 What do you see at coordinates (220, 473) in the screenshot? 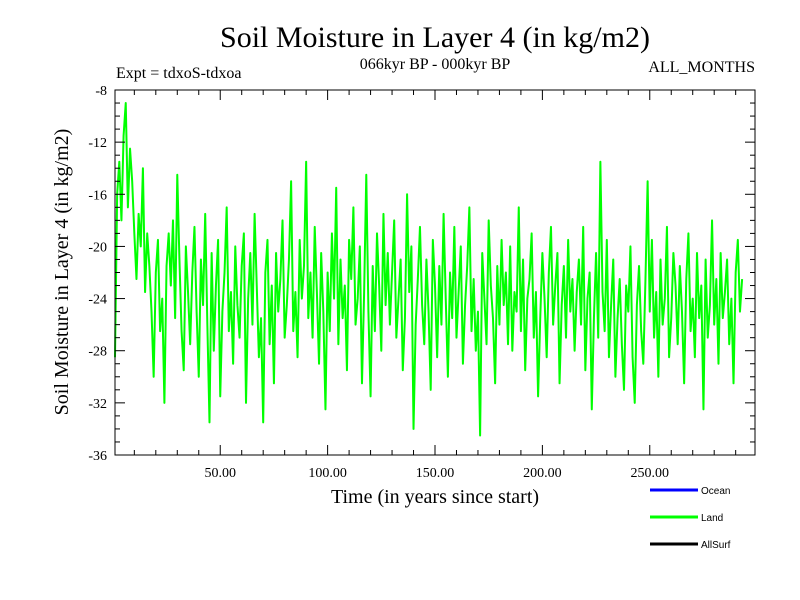
I see `x-tick-label: 50.00` at bounding box center [220, 473].